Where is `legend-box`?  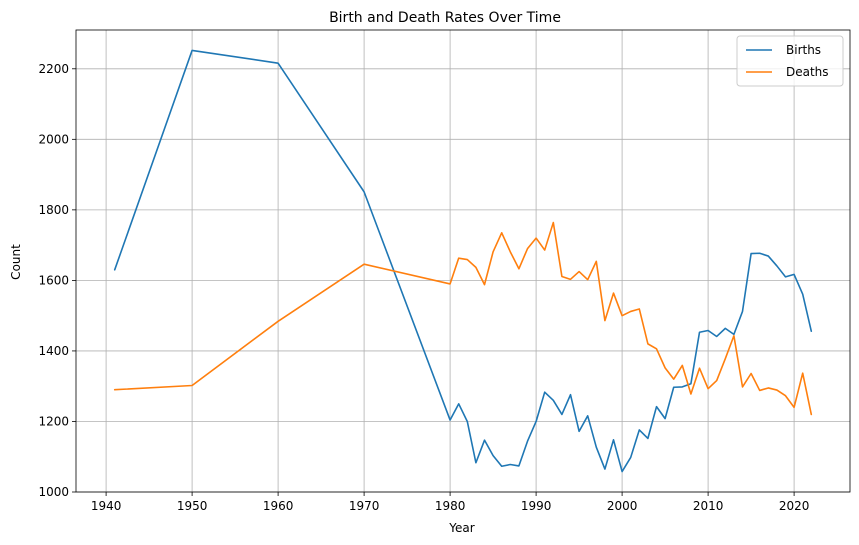 legend-box is located at coordinates (790, 61).